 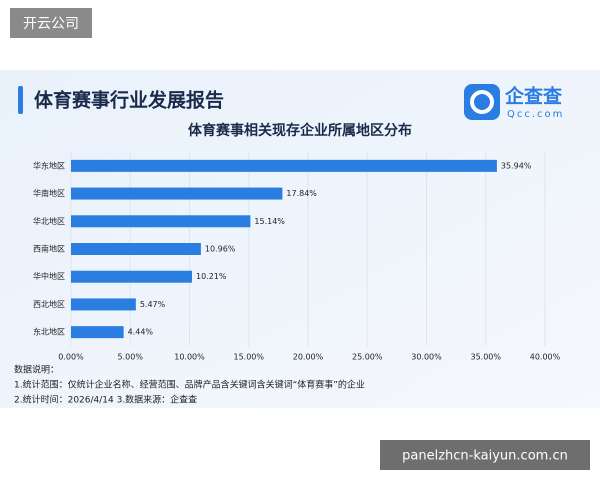 I want to click on value-label: 15.14%, so click(x=269, y=221).